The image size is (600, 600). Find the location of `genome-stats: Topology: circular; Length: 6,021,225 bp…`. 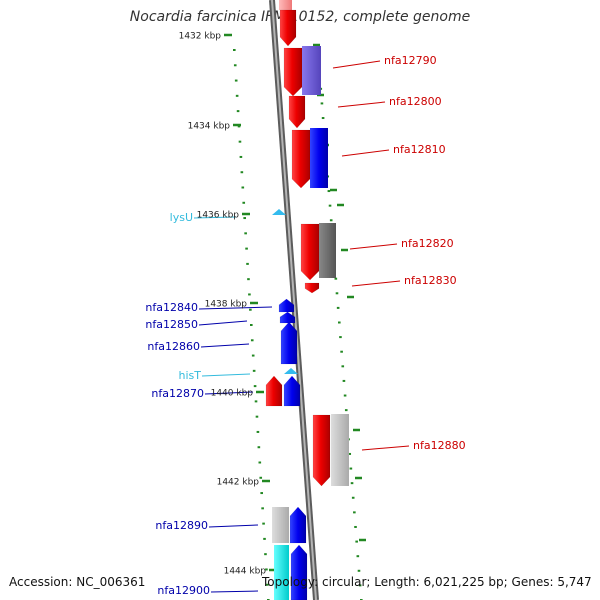

genome-stats: Topology: circular; Length: 6,021,225 bp… is located at coordinates (427, 582).